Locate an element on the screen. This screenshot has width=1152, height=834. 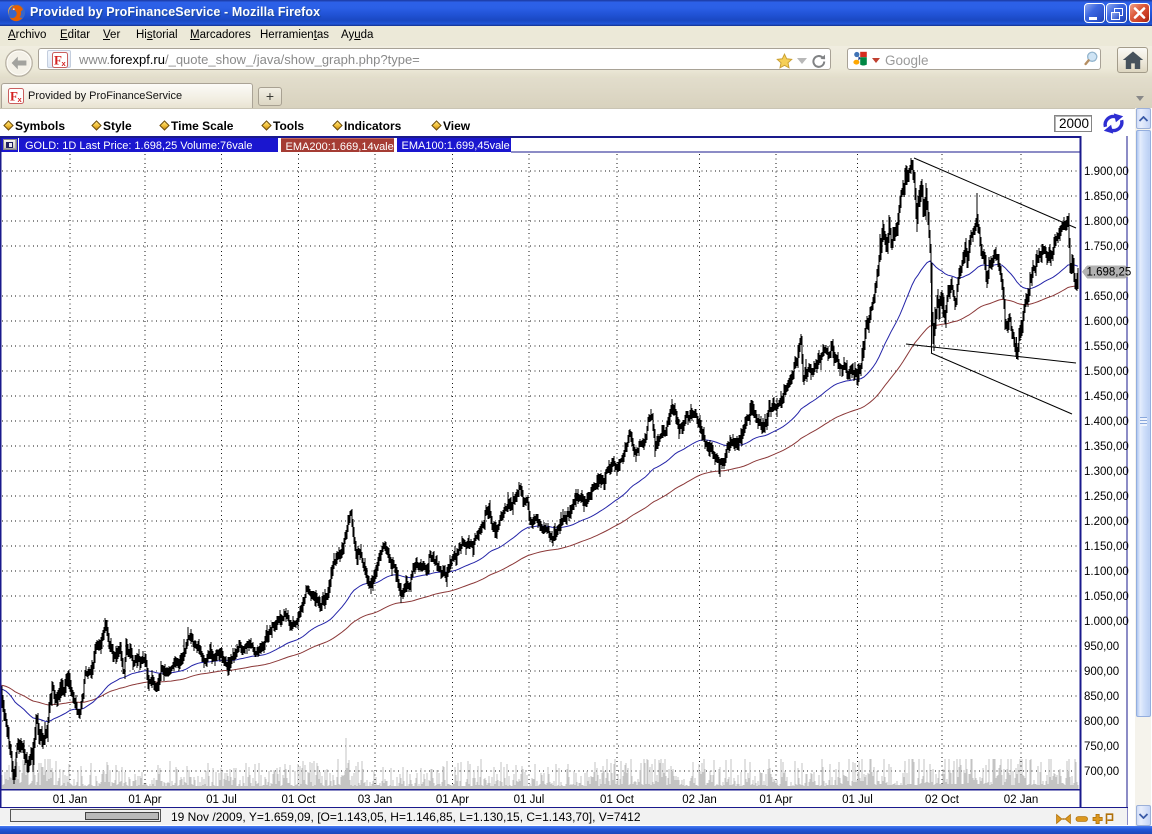
svg-text: 1.300,00 is located at coordinates (1106, 472).